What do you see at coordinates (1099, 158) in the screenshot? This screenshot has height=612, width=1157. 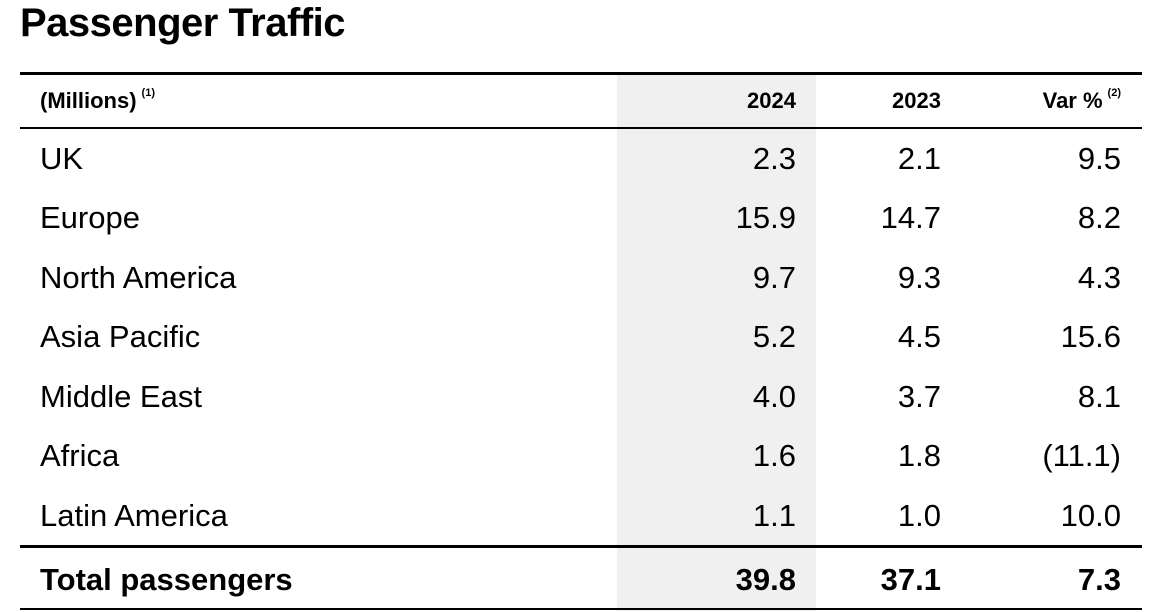 I see `value-var: 9.5` at bounding box center [1099, 158].